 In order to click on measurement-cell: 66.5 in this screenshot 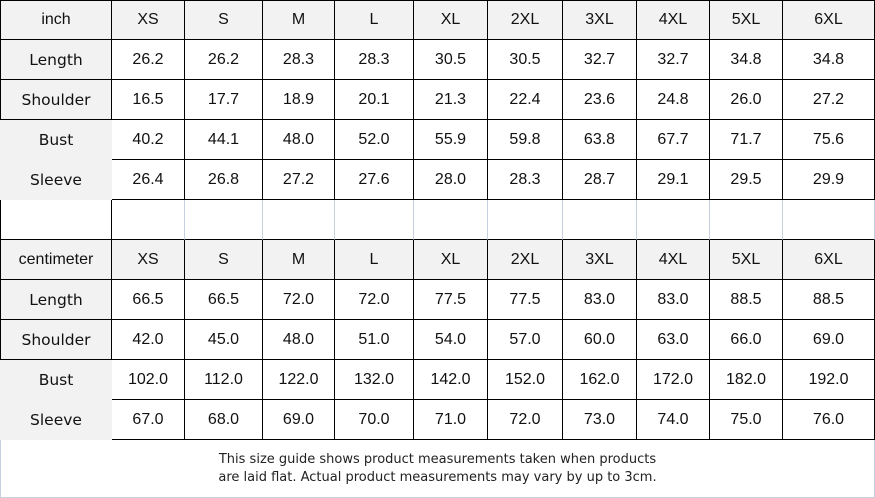, I will do `click(148, 300)`.